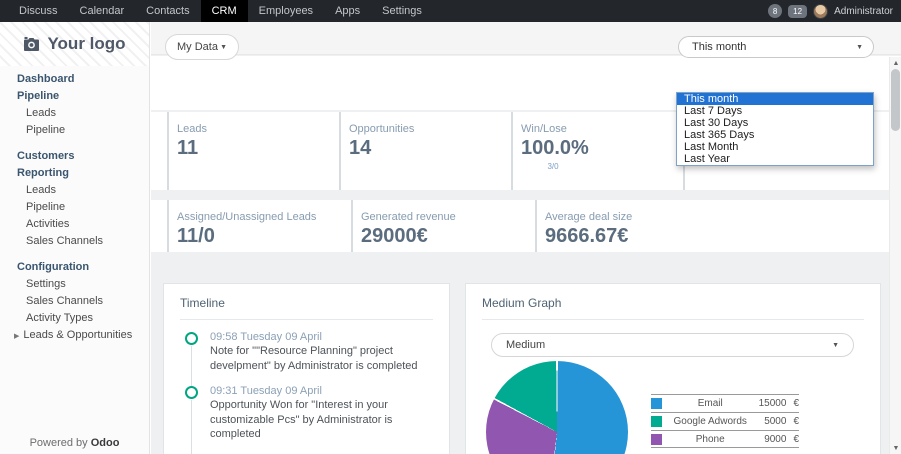 Image resolution: width=901 pixels, height=454 pixels. Describe the element at coordinates (425, 151) in the screenshot. I see `kpi-opportunities: Opportunities 14` at that location.